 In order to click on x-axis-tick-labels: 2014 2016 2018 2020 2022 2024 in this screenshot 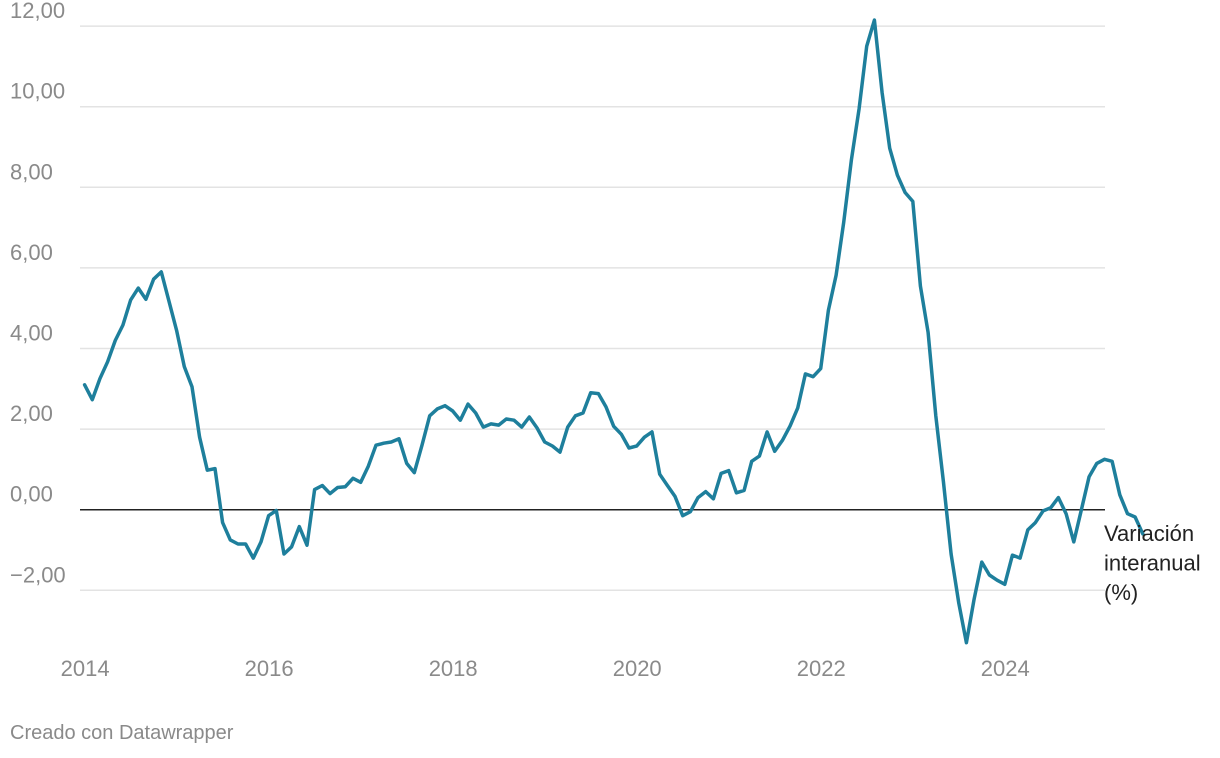, I will do `click(545, 668)`.